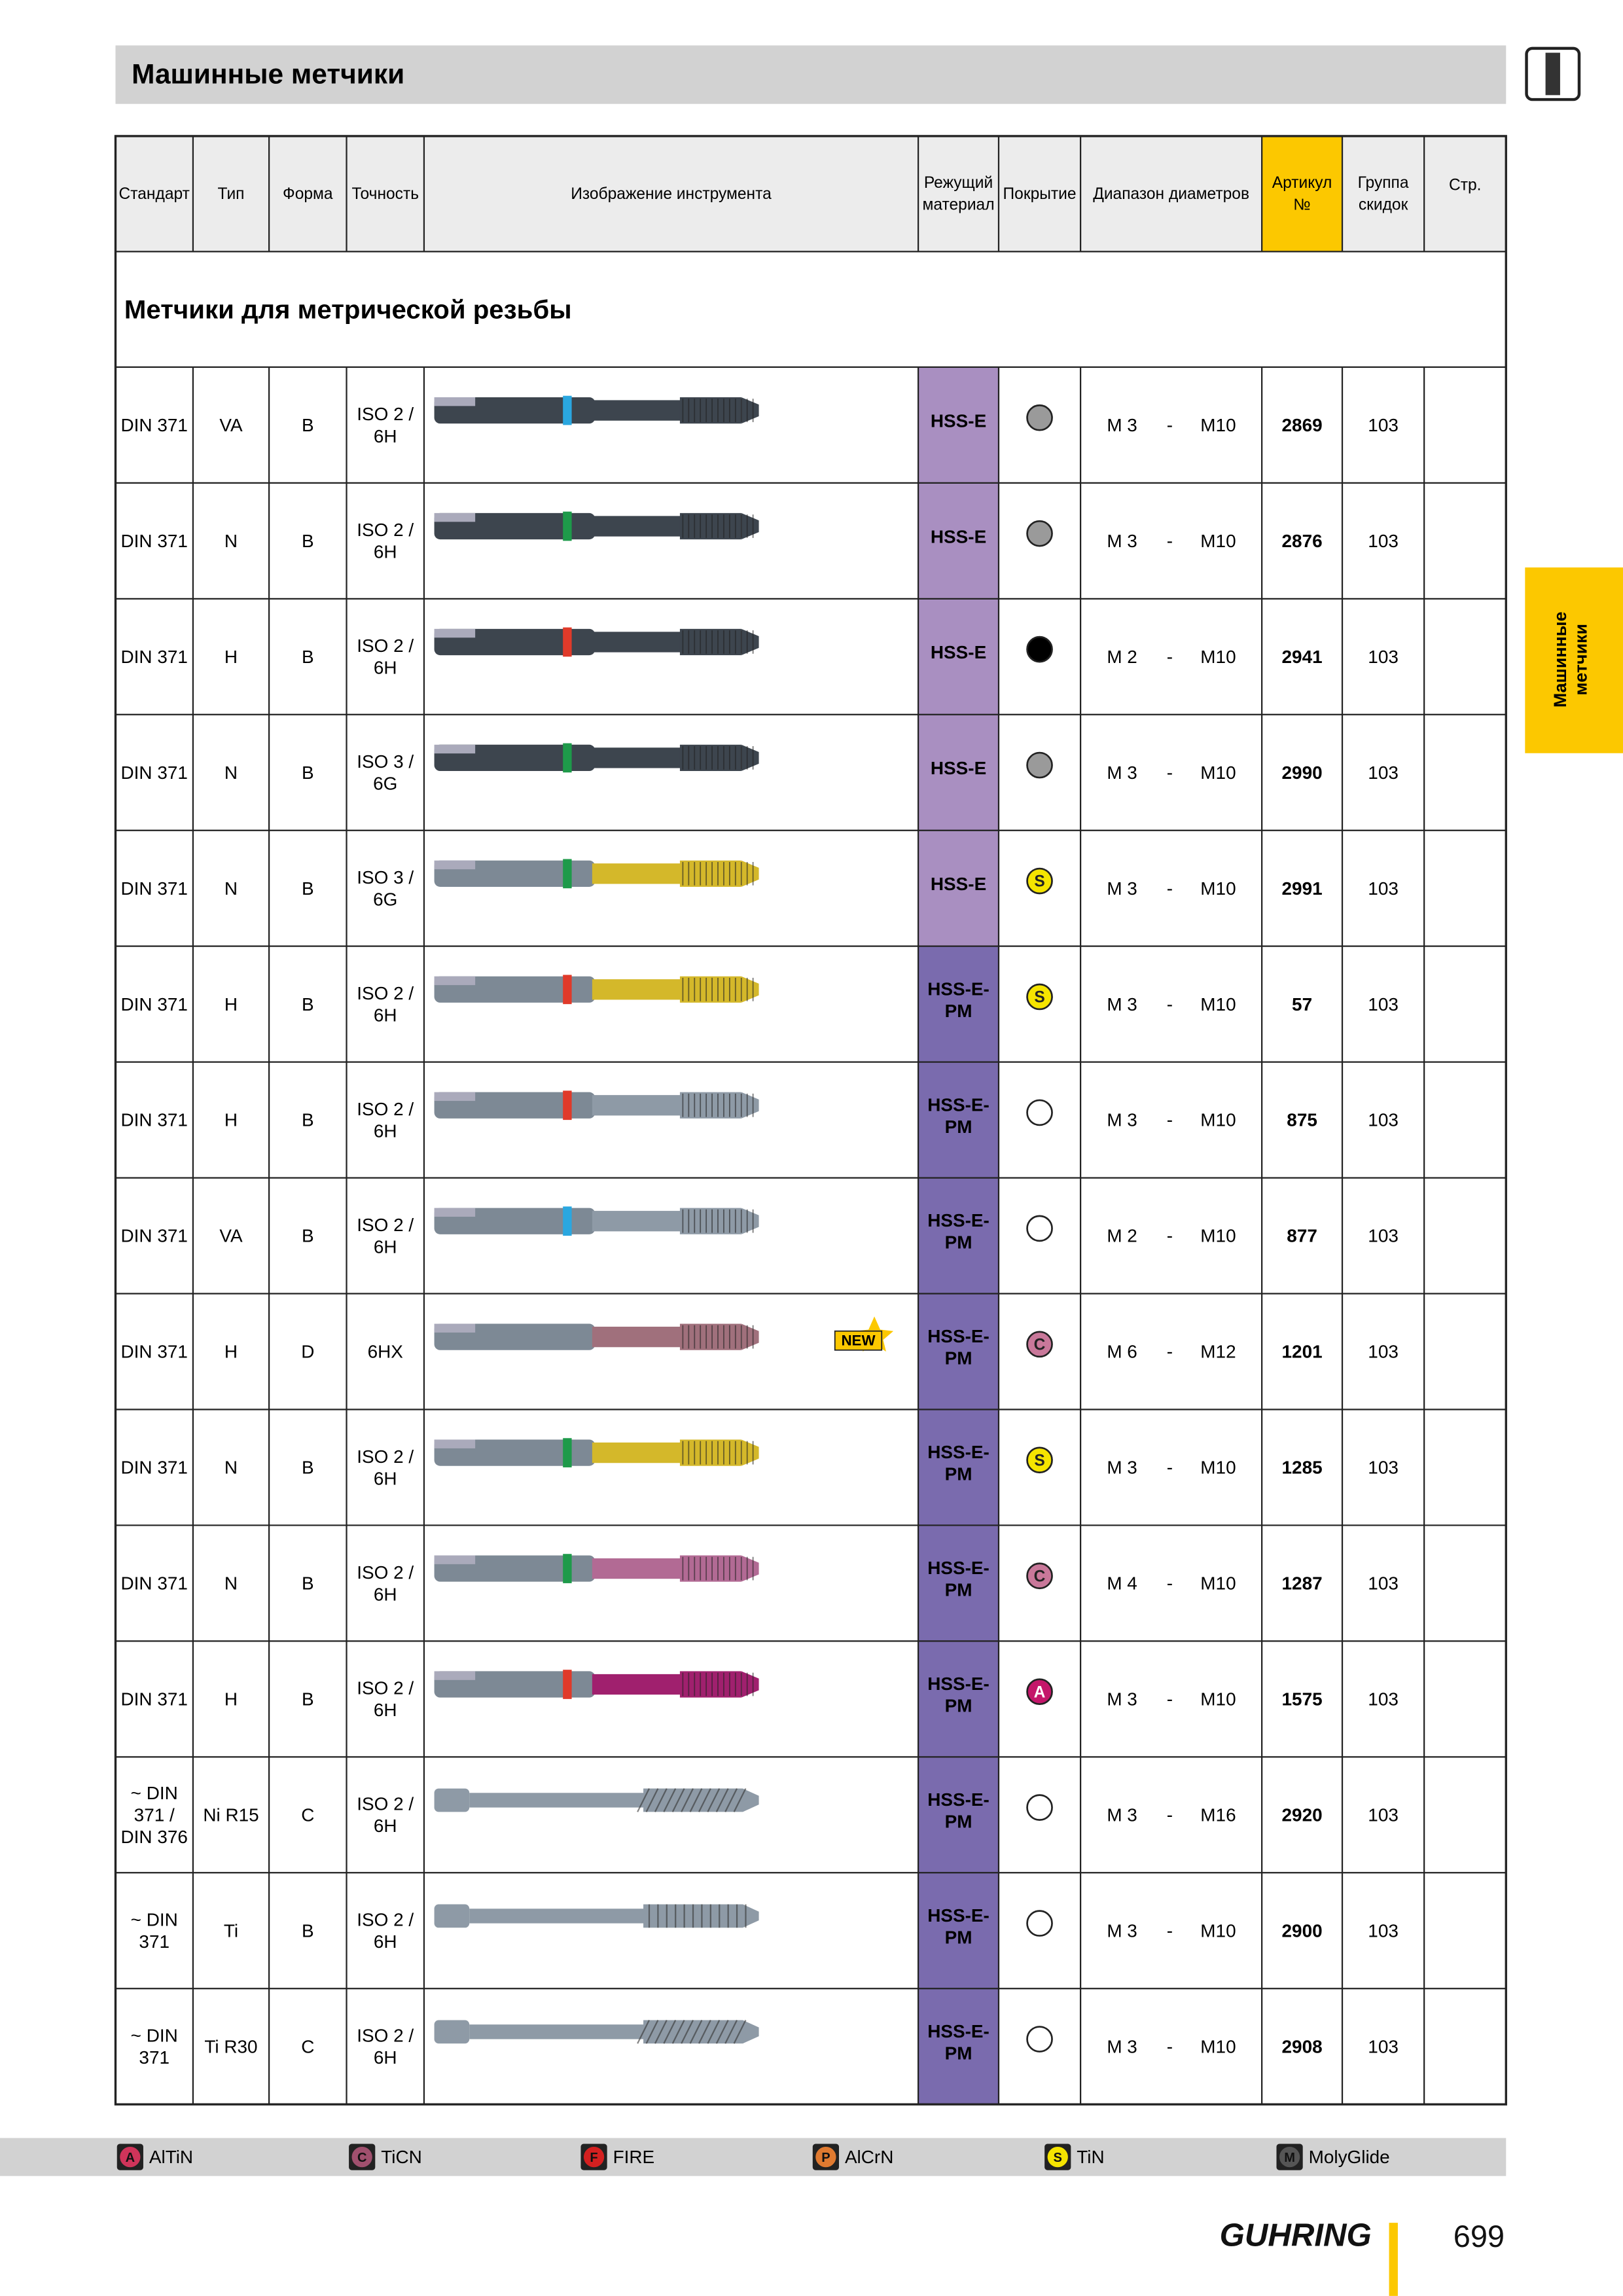 This screenshot has height=2296, width=1623. Describe the element at coordinates (859, 1340) in the screenshot. I see `badge: NEW` at that location.